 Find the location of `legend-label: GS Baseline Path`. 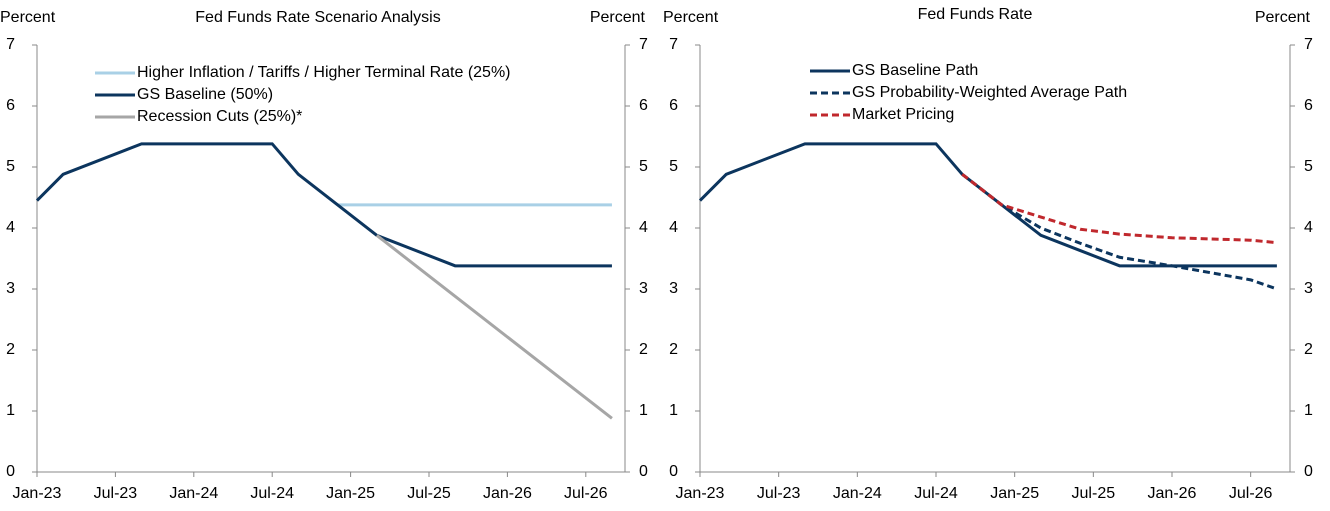

legend-label: GS Baseline Path is located at coordinates (915, 70).